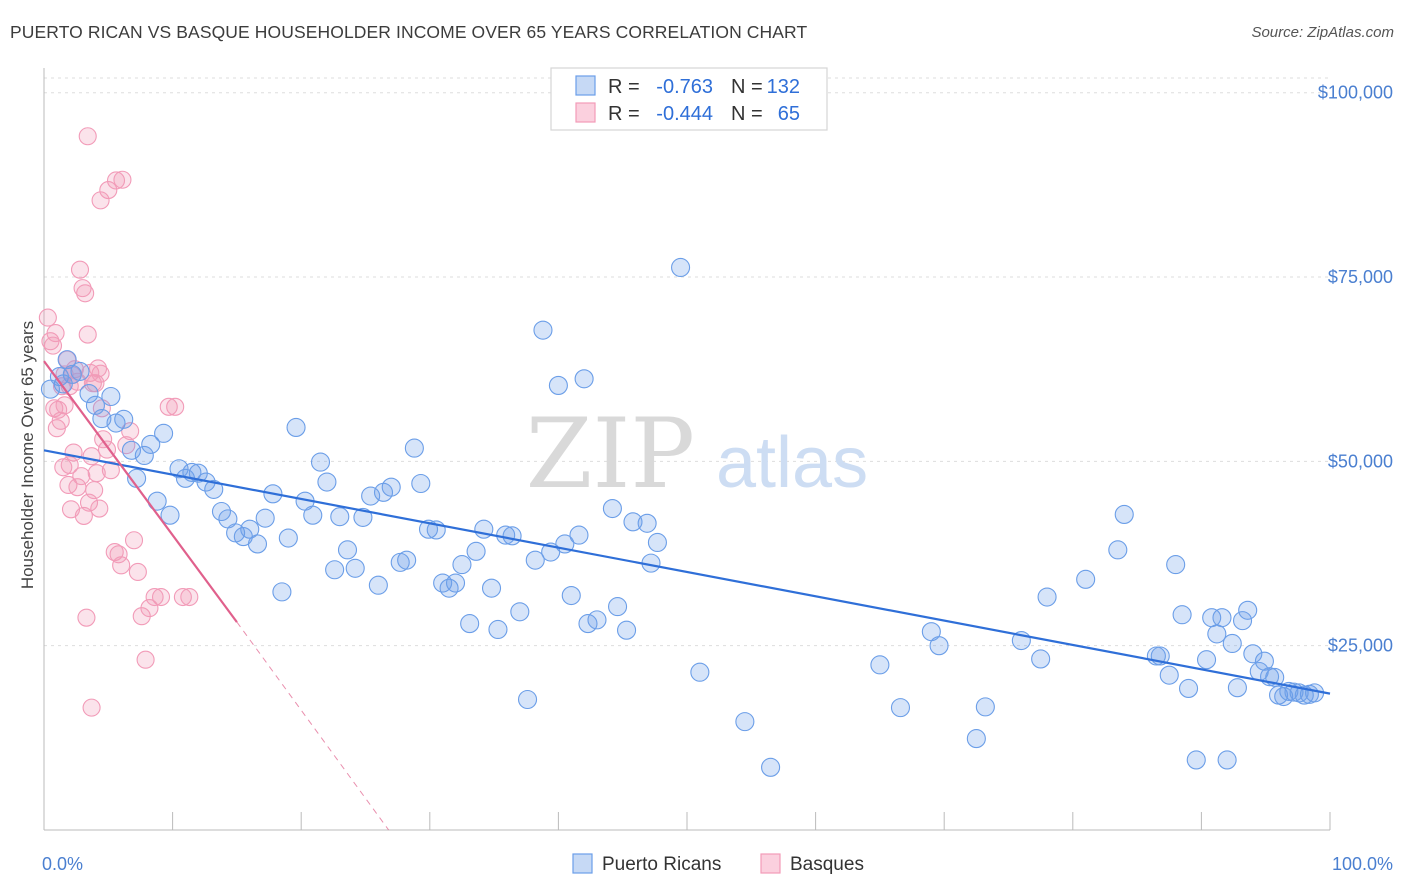 This screenshot has height=892, width=1406. What do you see at coordinates (783, 87) in the screenshot?
I see `legend-n-value-0: 132` at bounding box center [783, 87].